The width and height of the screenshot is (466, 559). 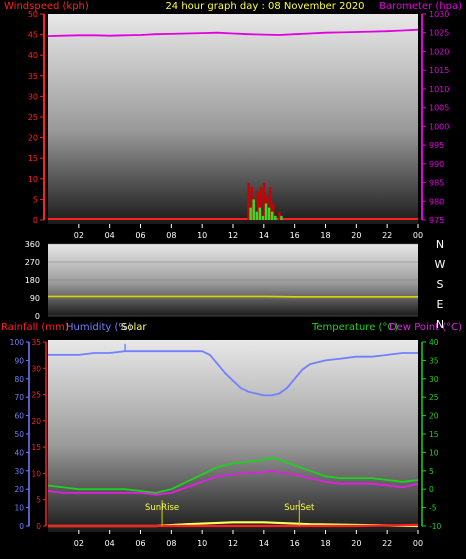 What do you see at coordinates (425, 327) in the screenshot?
I see `dewpoint-axis-title: Dew Point (°C)` at bounding box center [425, 327].